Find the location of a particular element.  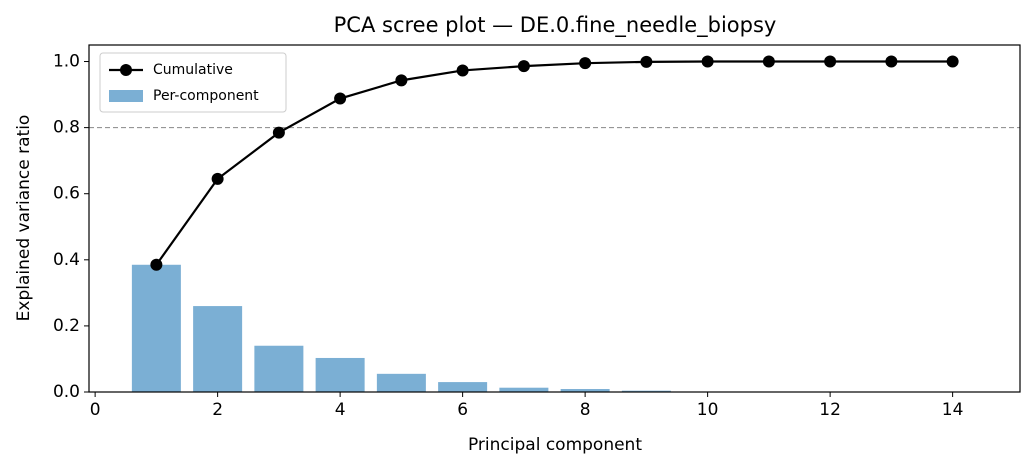

legend-marker is located at coordinates (126, 70).